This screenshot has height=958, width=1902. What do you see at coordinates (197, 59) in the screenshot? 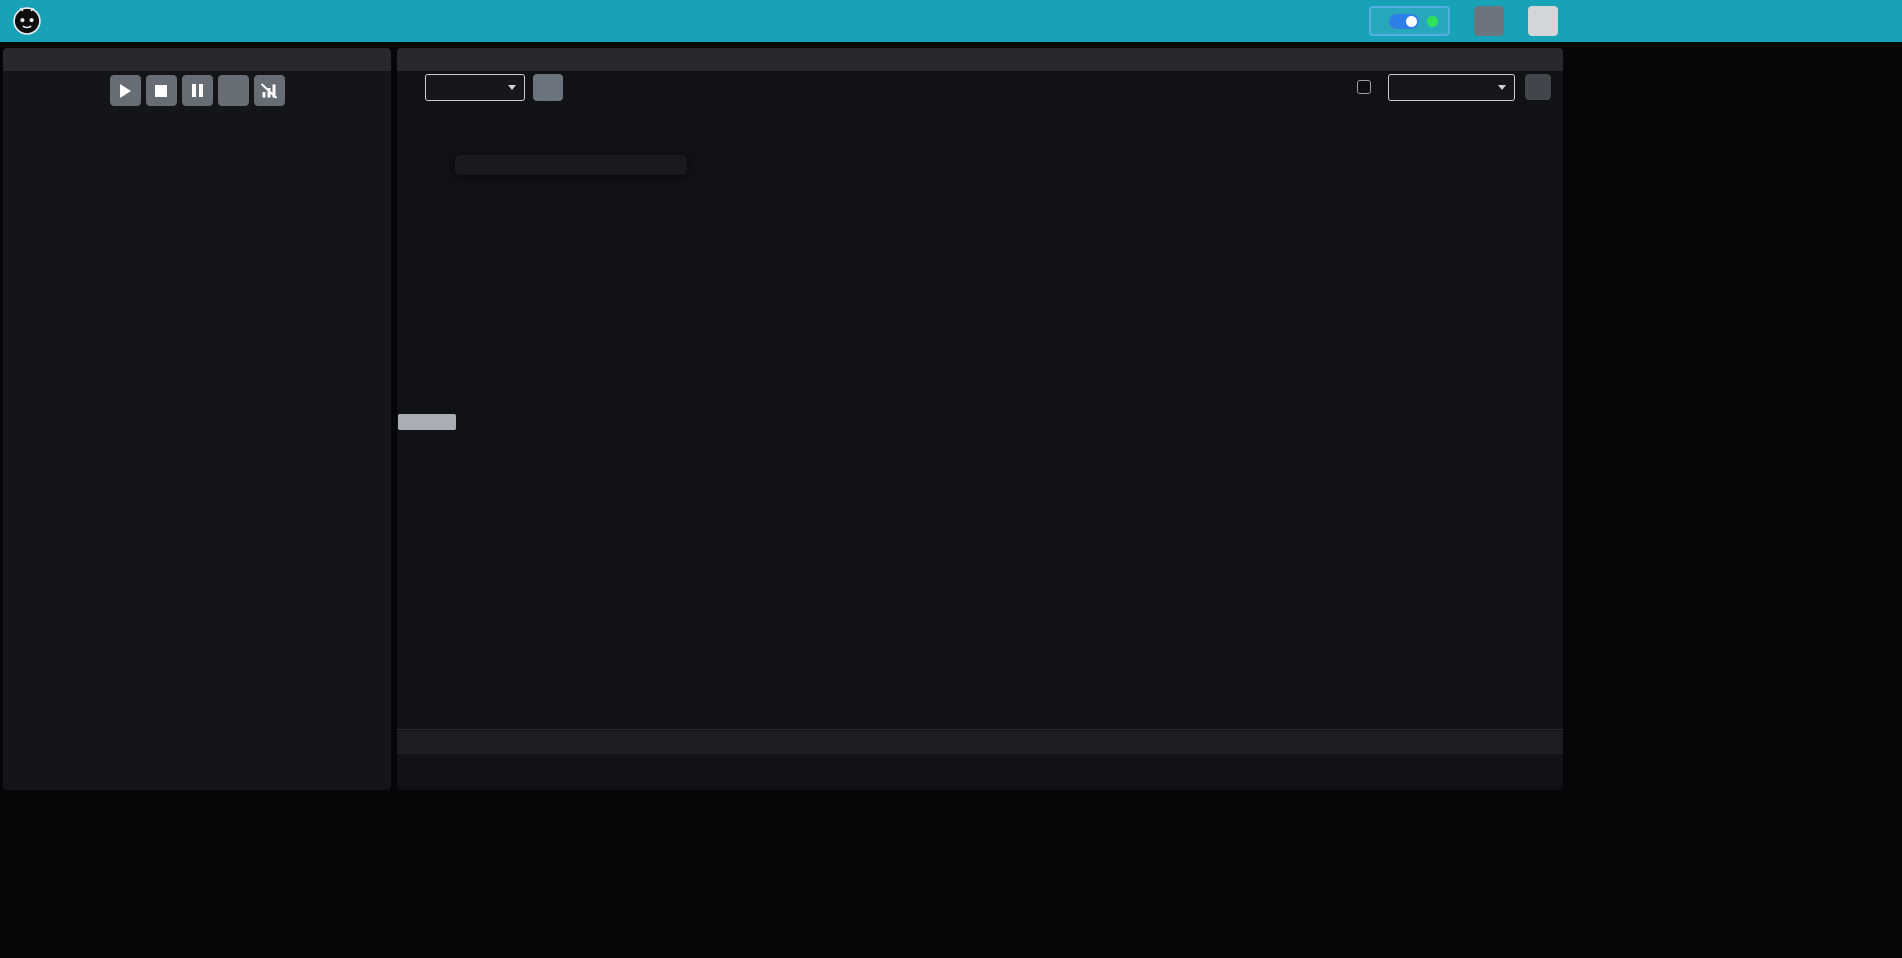
I see `multi-pane-title` at bounding box center [197, 59].